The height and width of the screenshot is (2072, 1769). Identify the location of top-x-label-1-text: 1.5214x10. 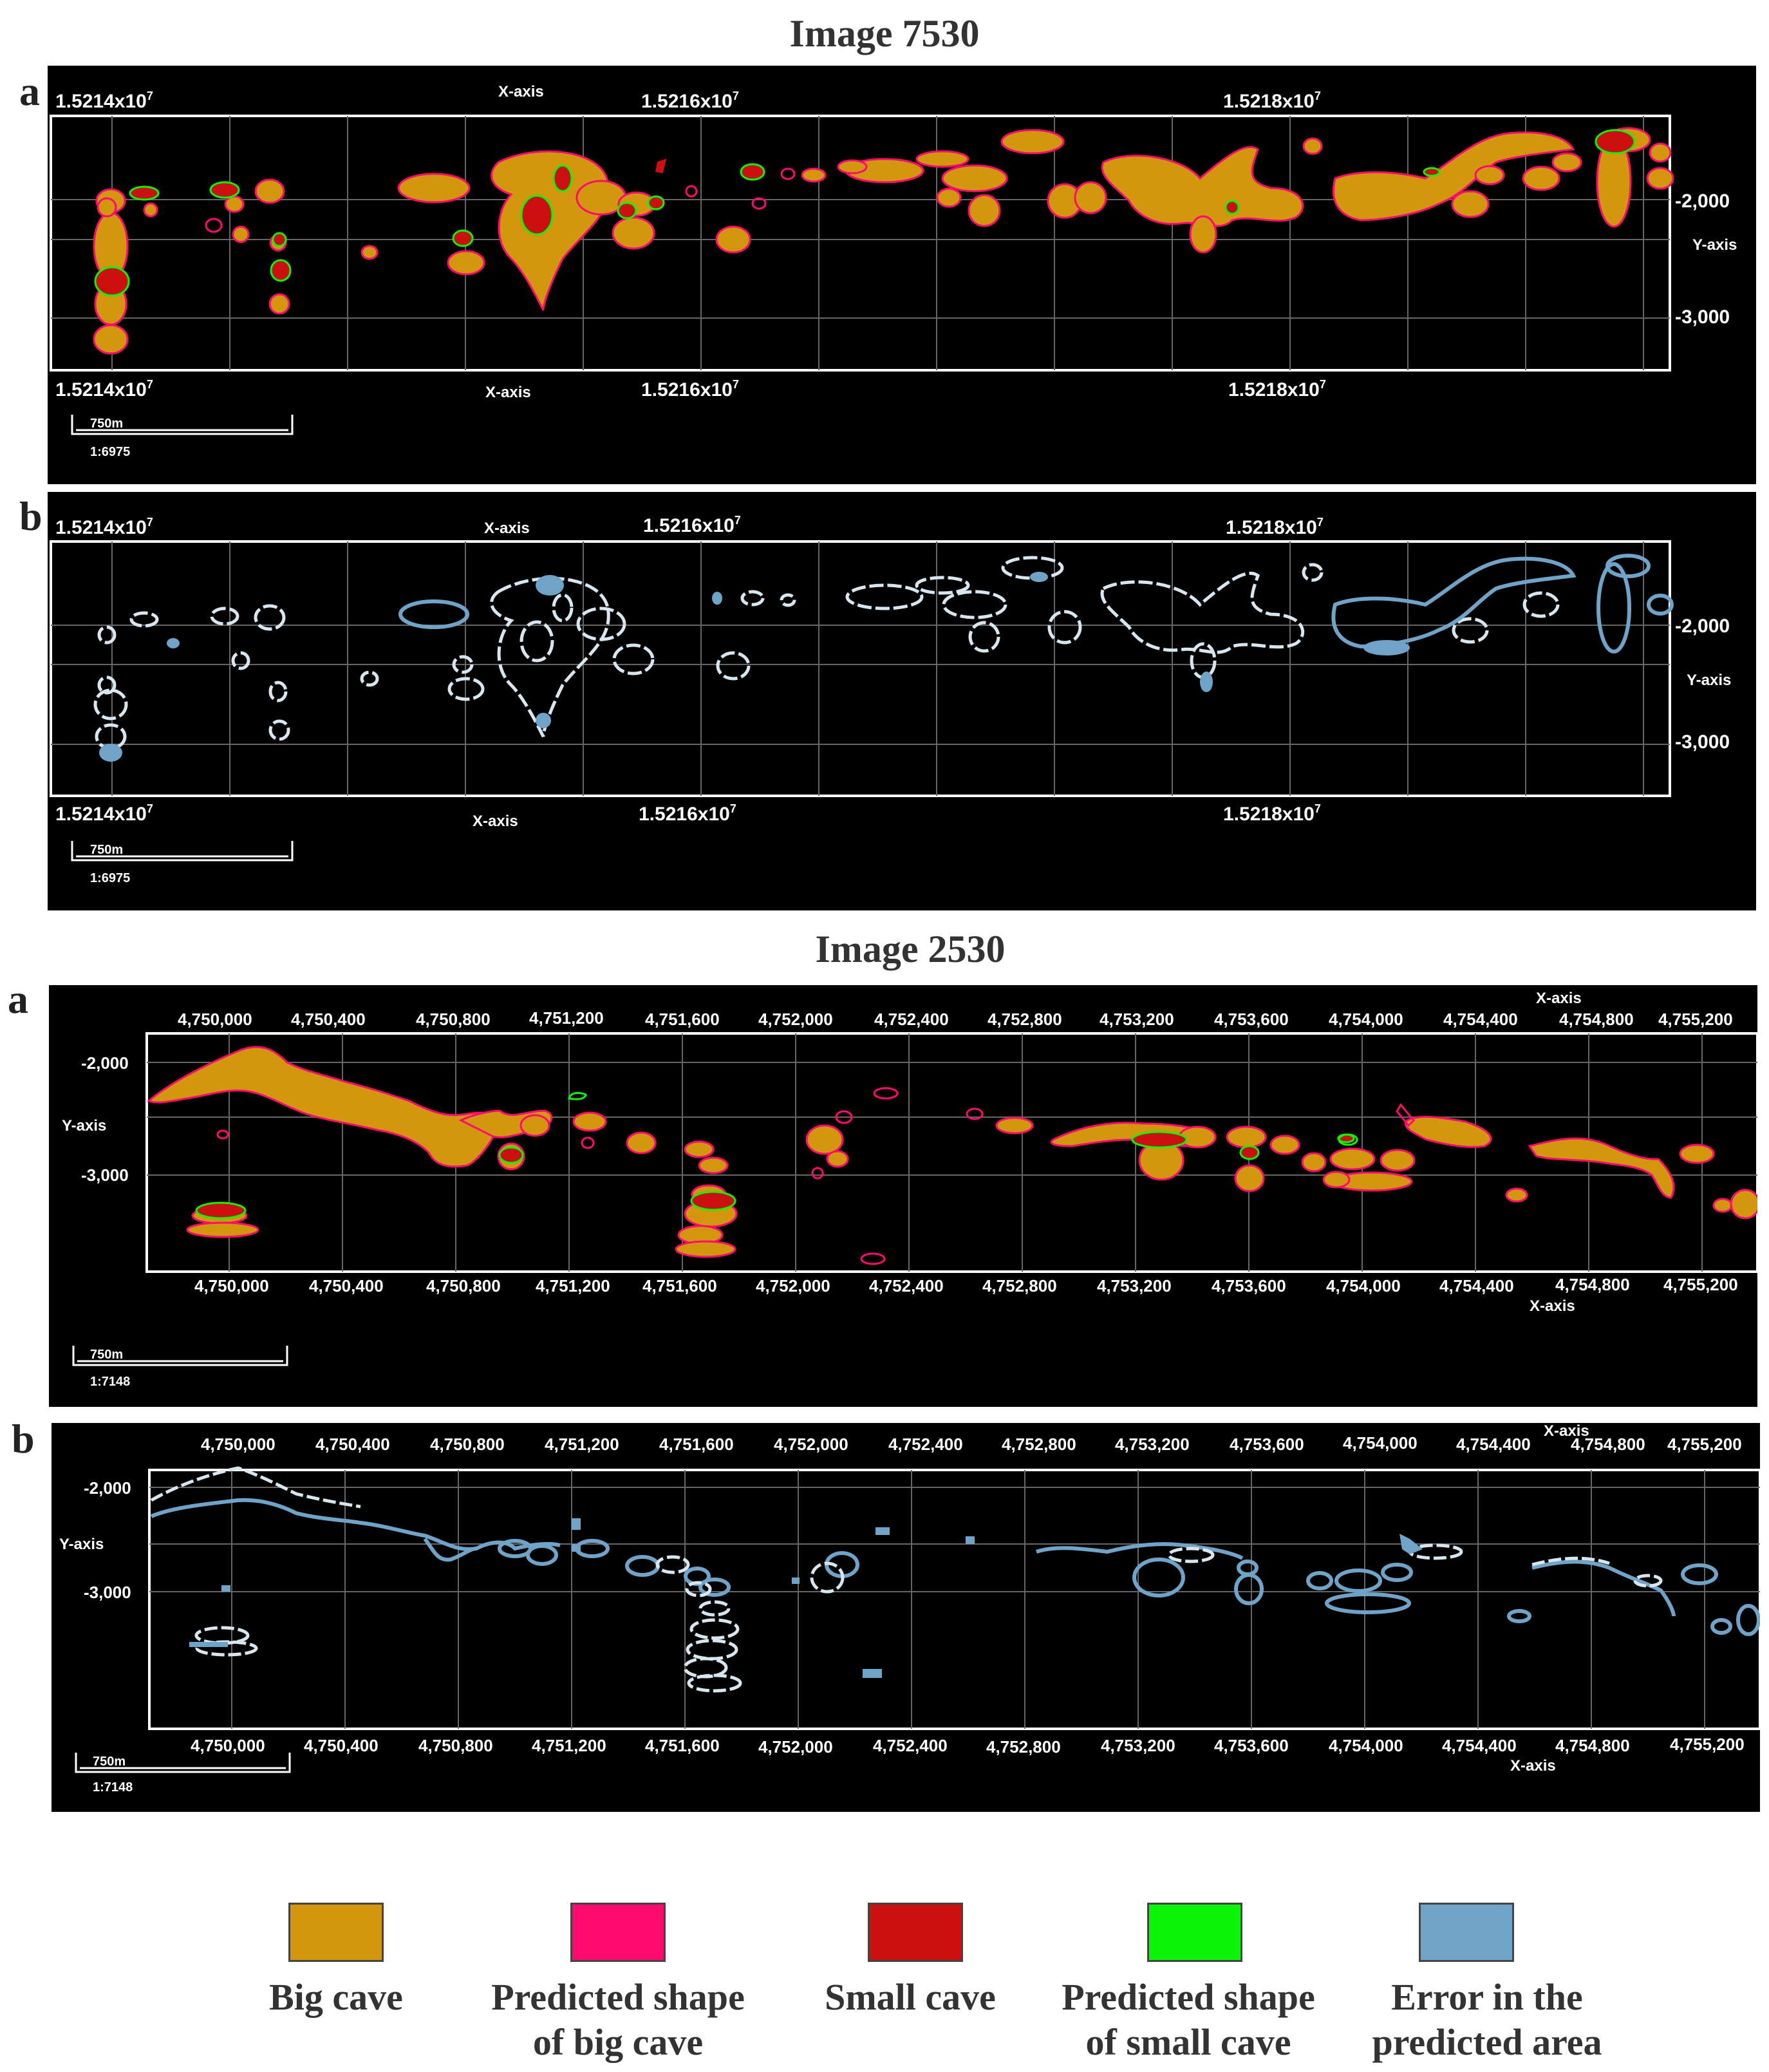
(101, 527).